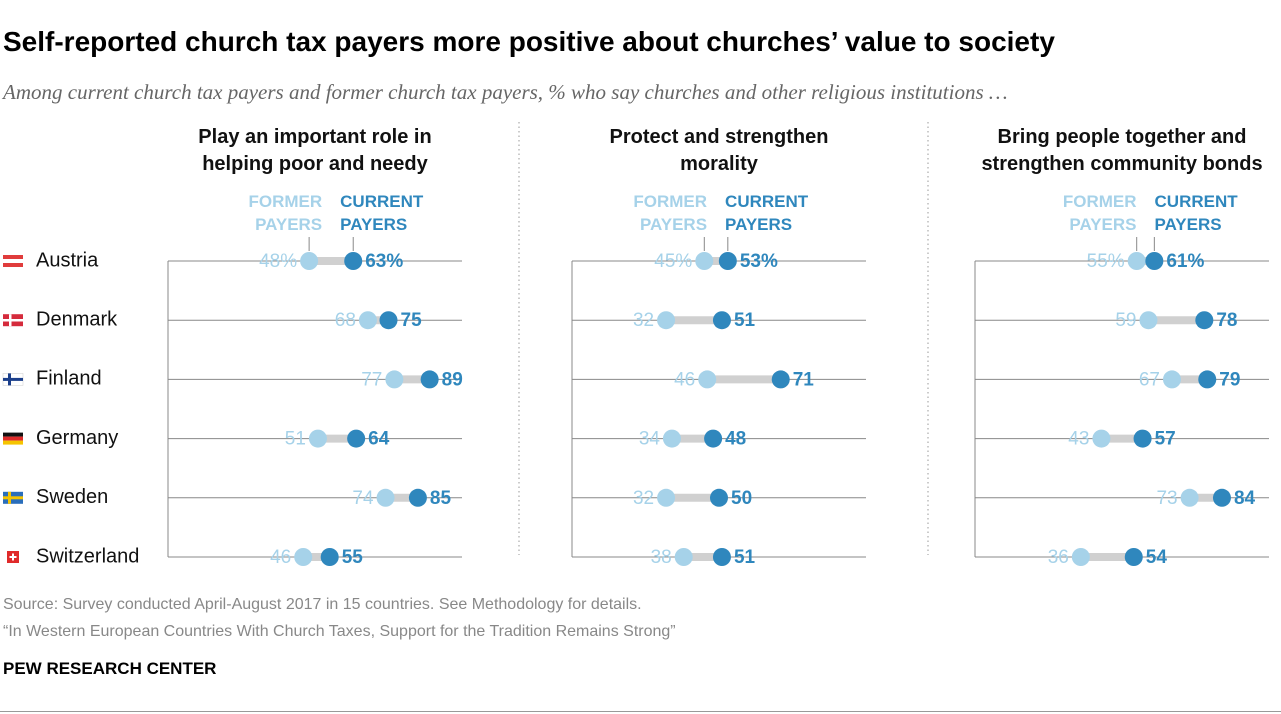 This screenshot has width=1281, height=714. Describe the element at coordinates (87, 556) in the screenshot. I see `country-label: Switzerland` at that location.